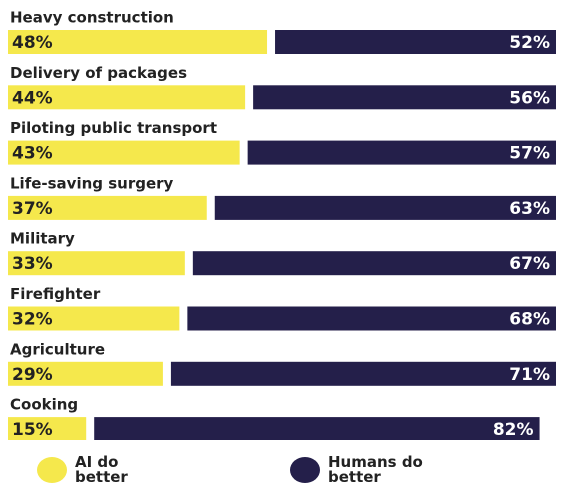 The height and width of the screenshot is (492, 566). I want to click on legend-label: AI do better, so click(101, 469).